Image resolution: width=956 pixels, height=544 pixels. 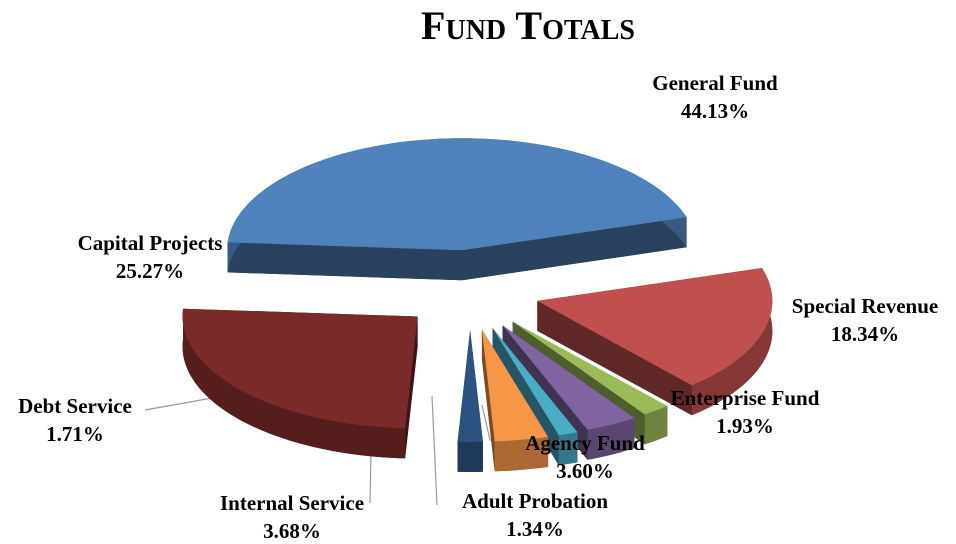 What do you see at coordinates (585, 443) in the screenshot?
I see `slice-label: Agency Fund` at bounding box center [585, 443].